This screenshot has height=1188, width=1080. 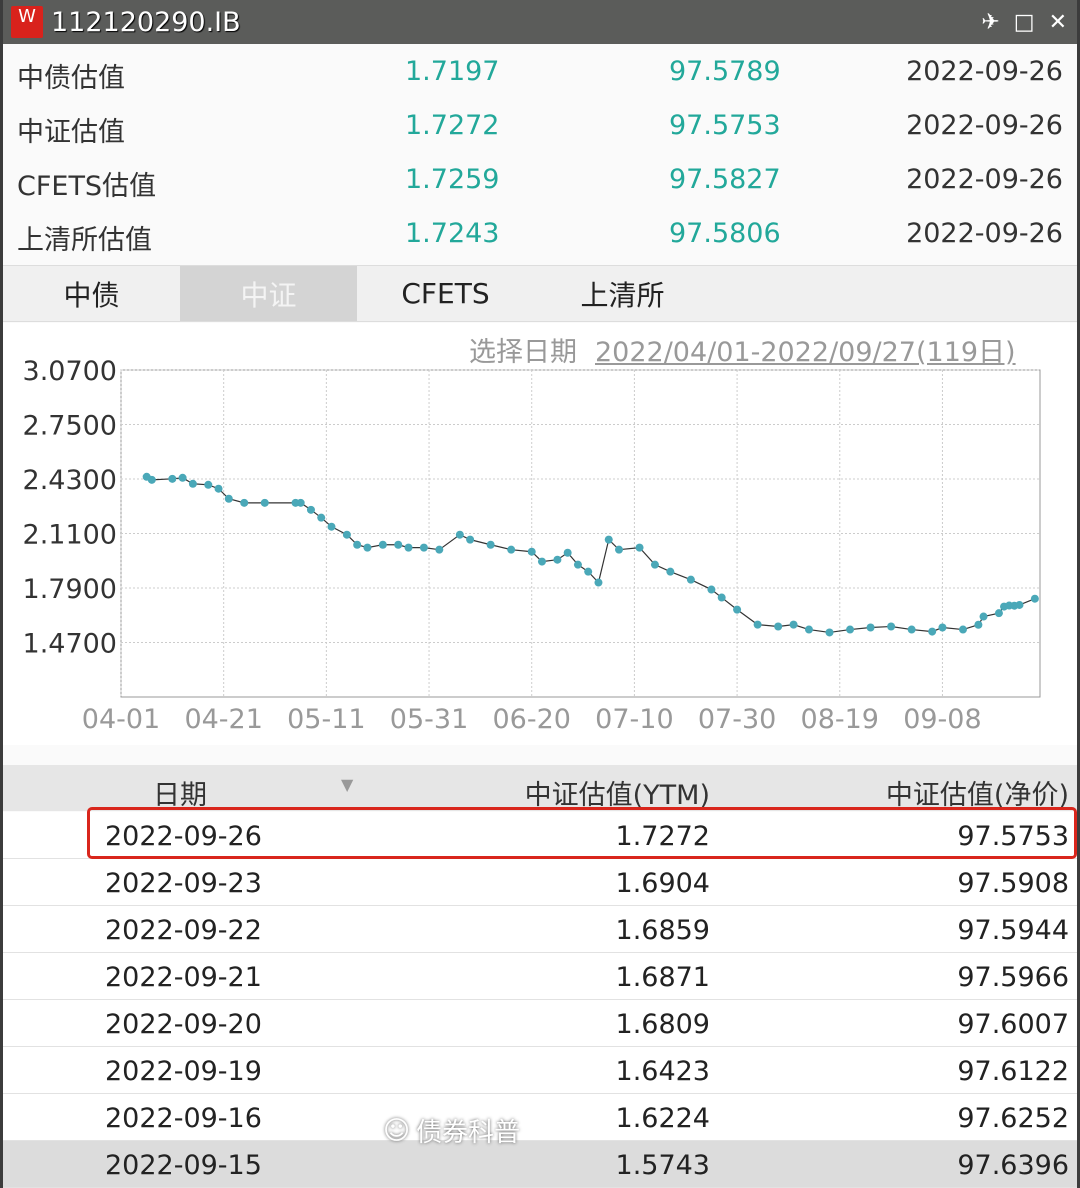 What do you see at coordinates (617, 795) in the screenshot?
I see `column-header-ytm: 中证估值(YTM)` at bounding box center [617, 795].